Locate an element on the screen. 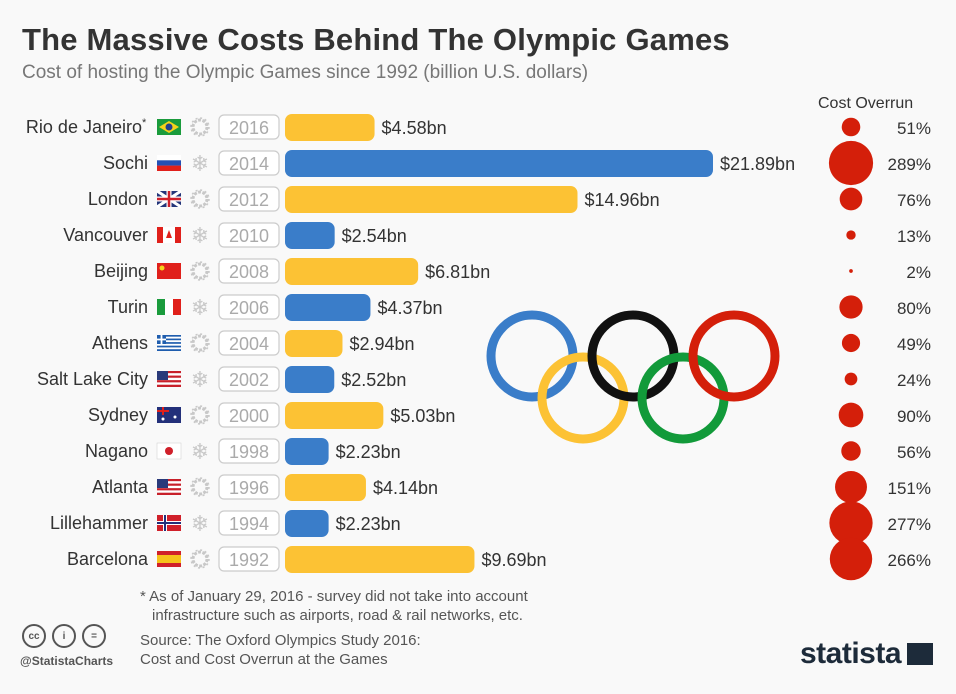 This screenshot has height=694, width=956. snowflake-icon: ❄ is located at coordinates (200, 307).